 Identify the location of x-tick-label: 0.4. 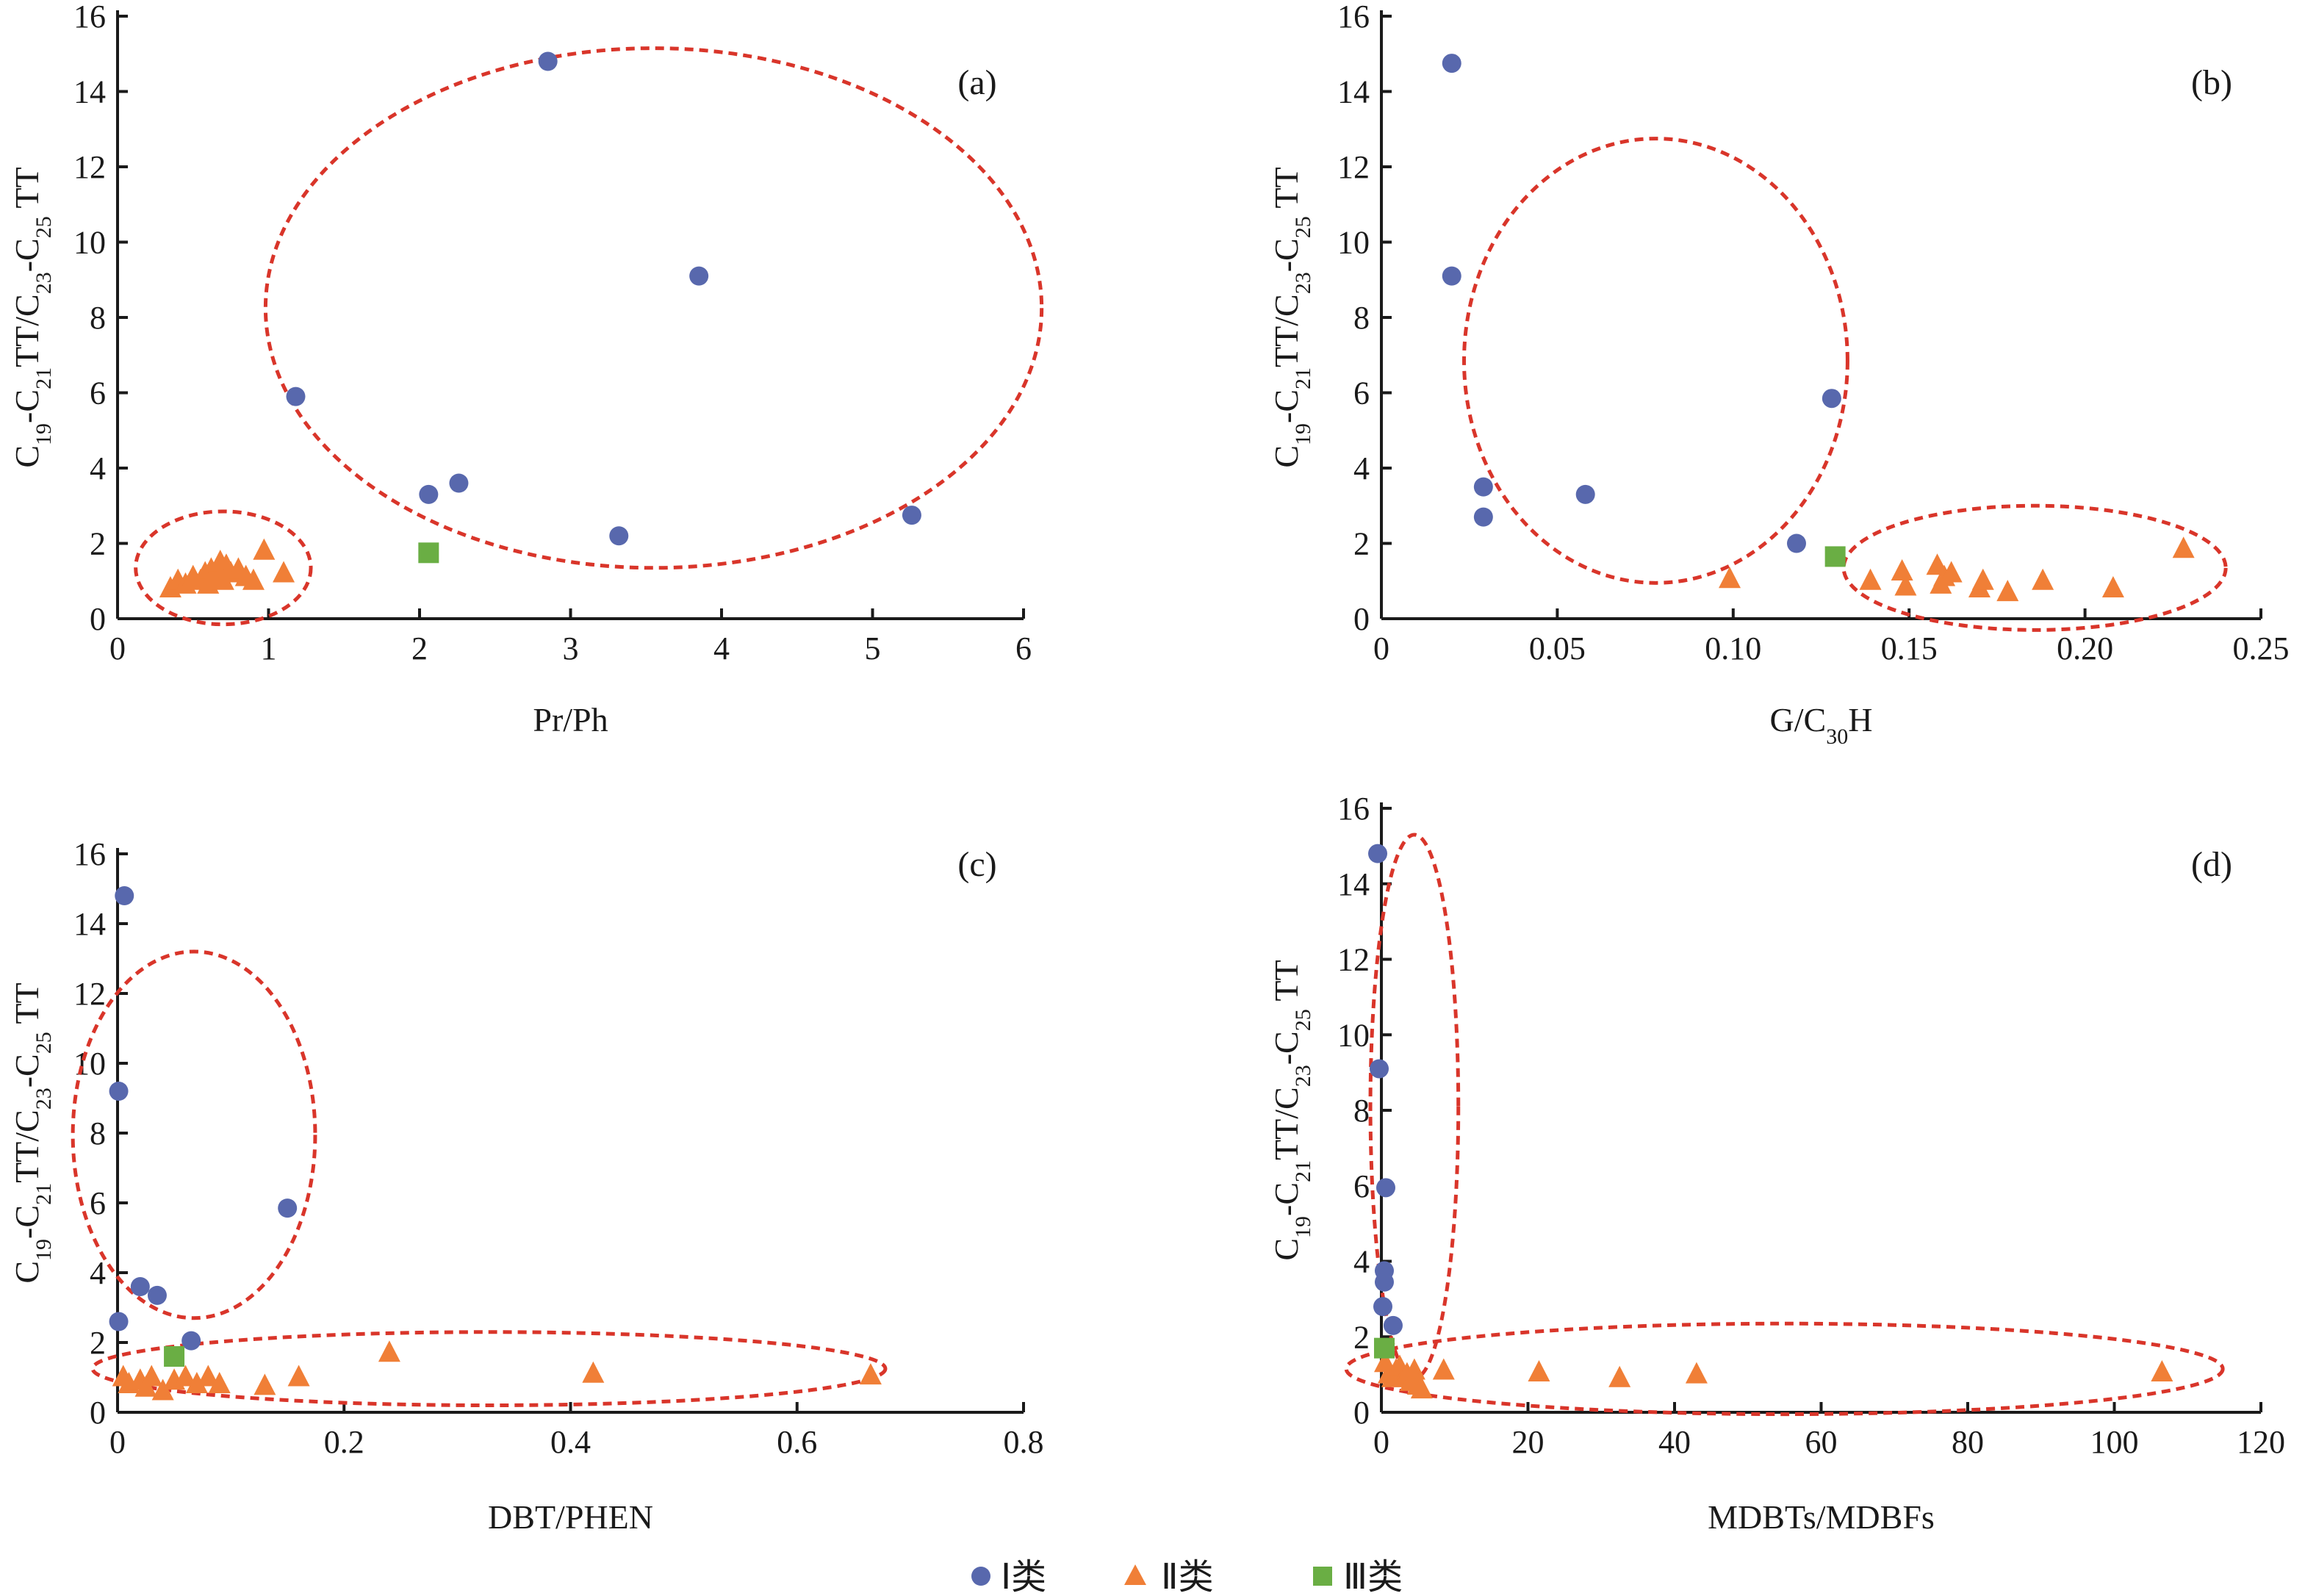
(570, 1442).